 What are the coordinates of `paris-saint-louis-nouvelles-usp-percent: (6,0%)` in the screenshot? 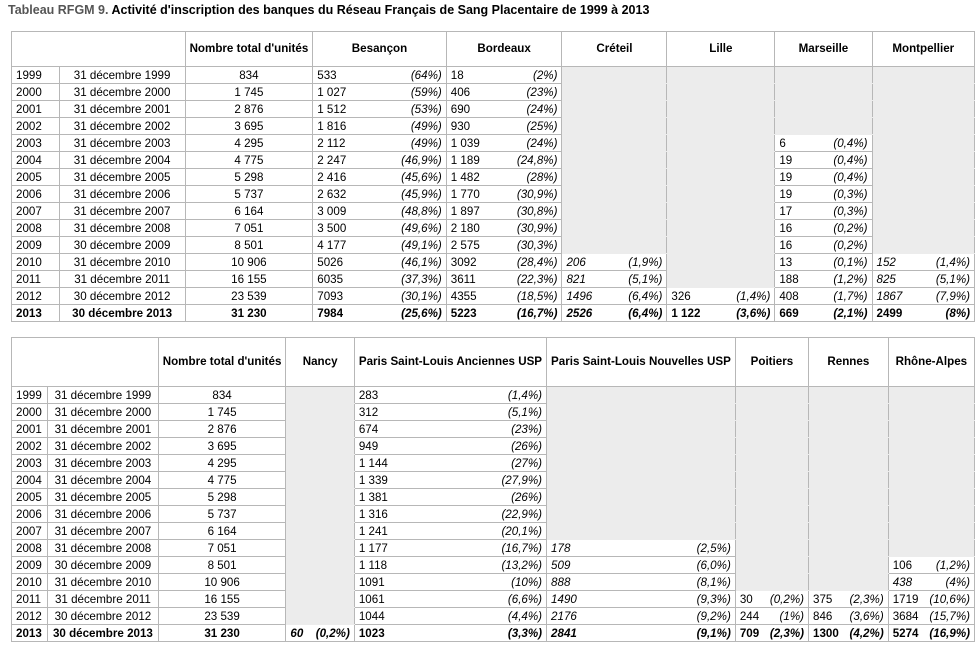 It's located at (690, 565).